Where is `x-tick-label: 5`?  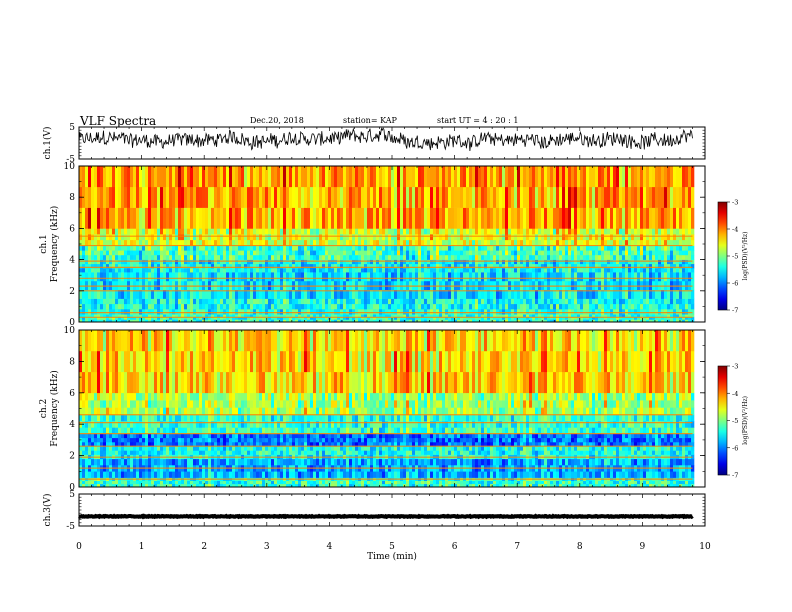 x-tick-label: 5 is located at coordinates (392, 547).